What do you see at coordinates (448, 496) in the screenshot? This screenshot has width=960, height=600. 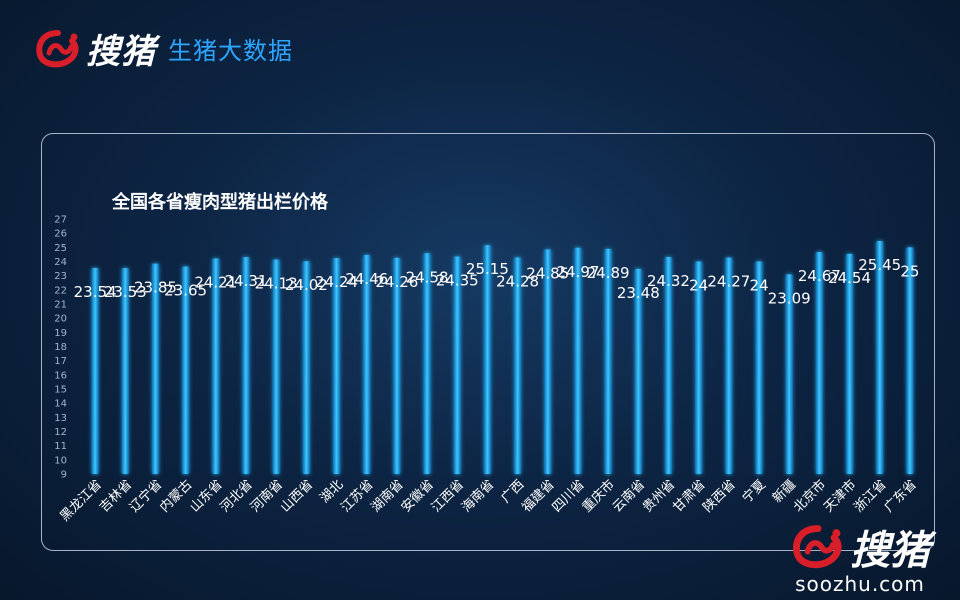 I see `x-tick-label: 江西省` at bounding box center [448, 496].